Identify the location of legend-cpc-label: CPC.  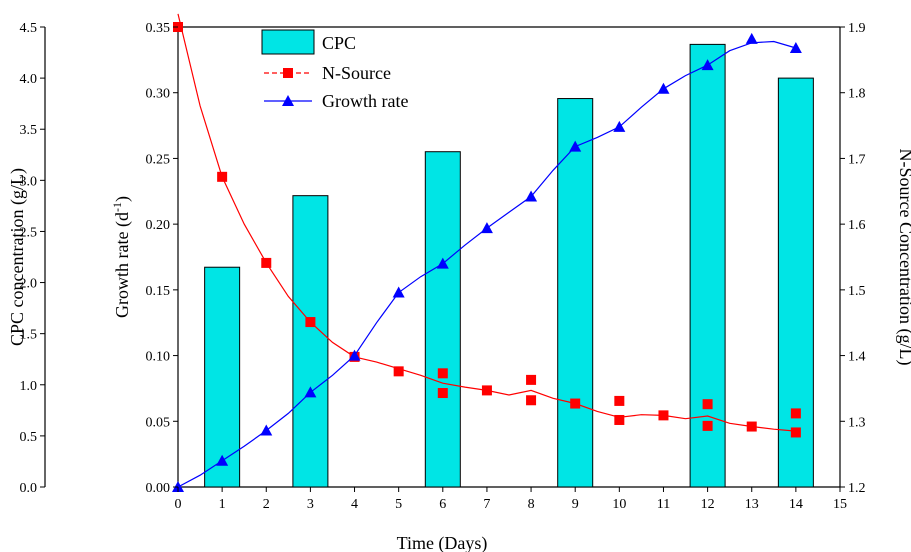
(339, 43).